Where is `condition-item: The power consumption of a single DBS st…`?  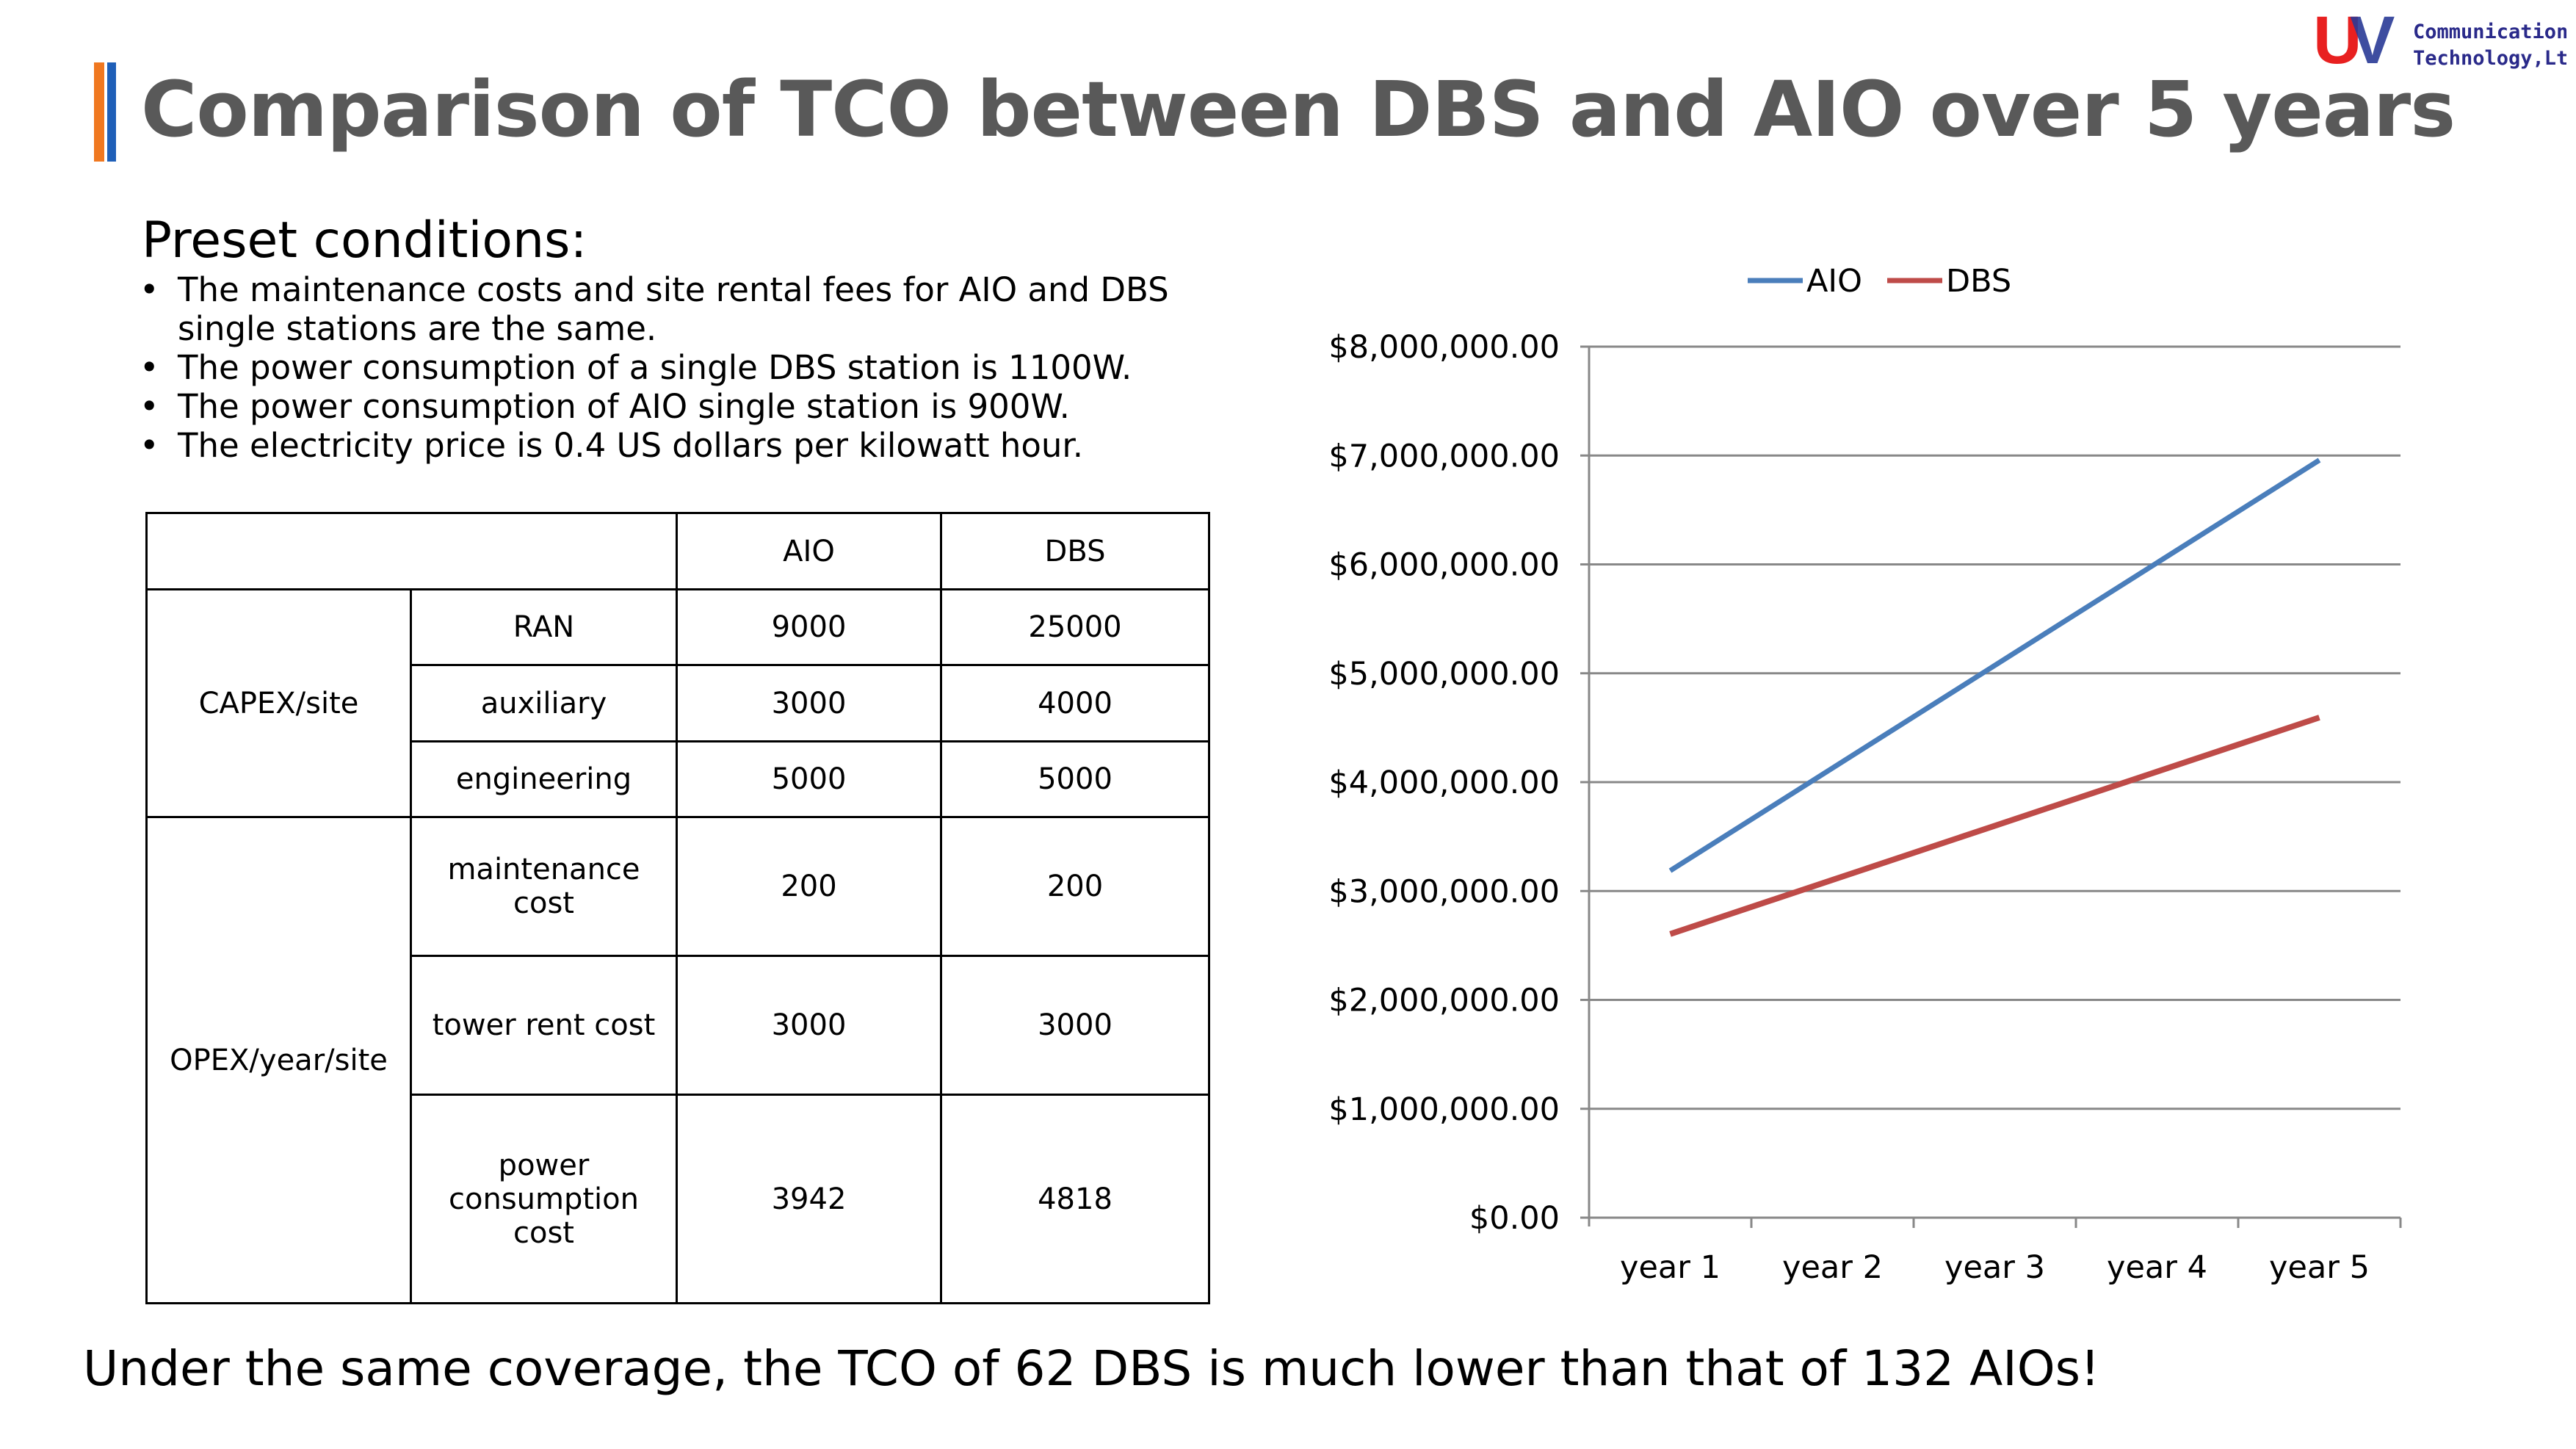
condition-item: The power consumption of a single DBS st… is located at coordinates (690, 367).